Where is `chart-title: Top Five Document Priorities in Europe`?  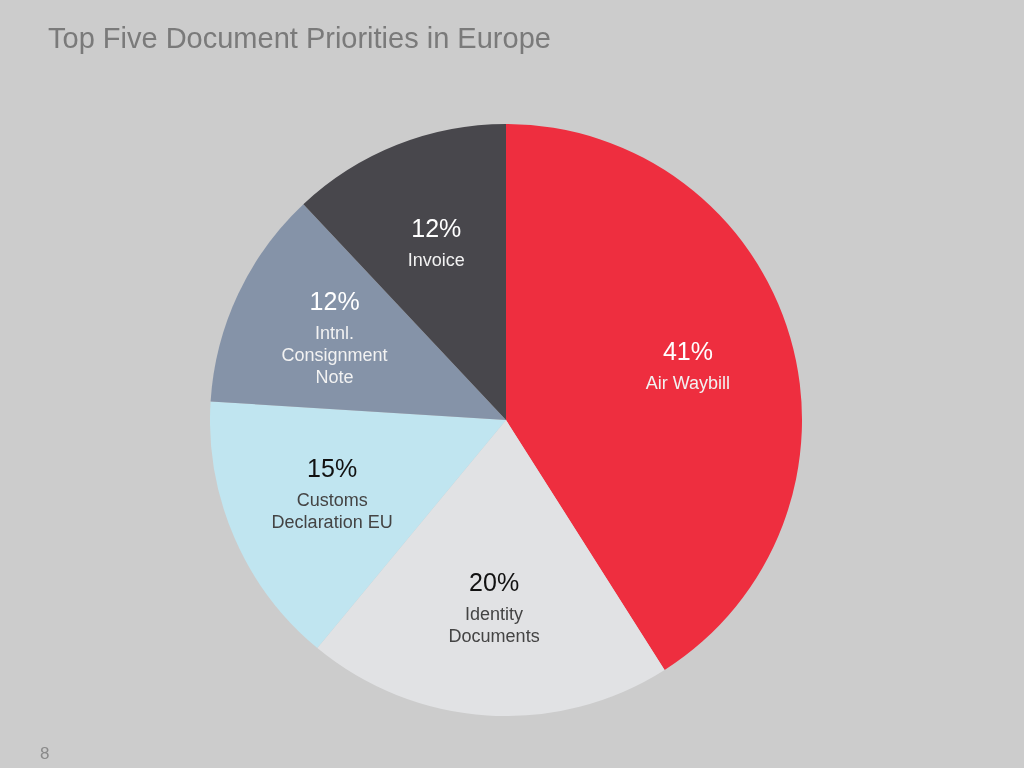
chart-title: Top Five Document Priorities in Europe is located at coordinates (299, 38).